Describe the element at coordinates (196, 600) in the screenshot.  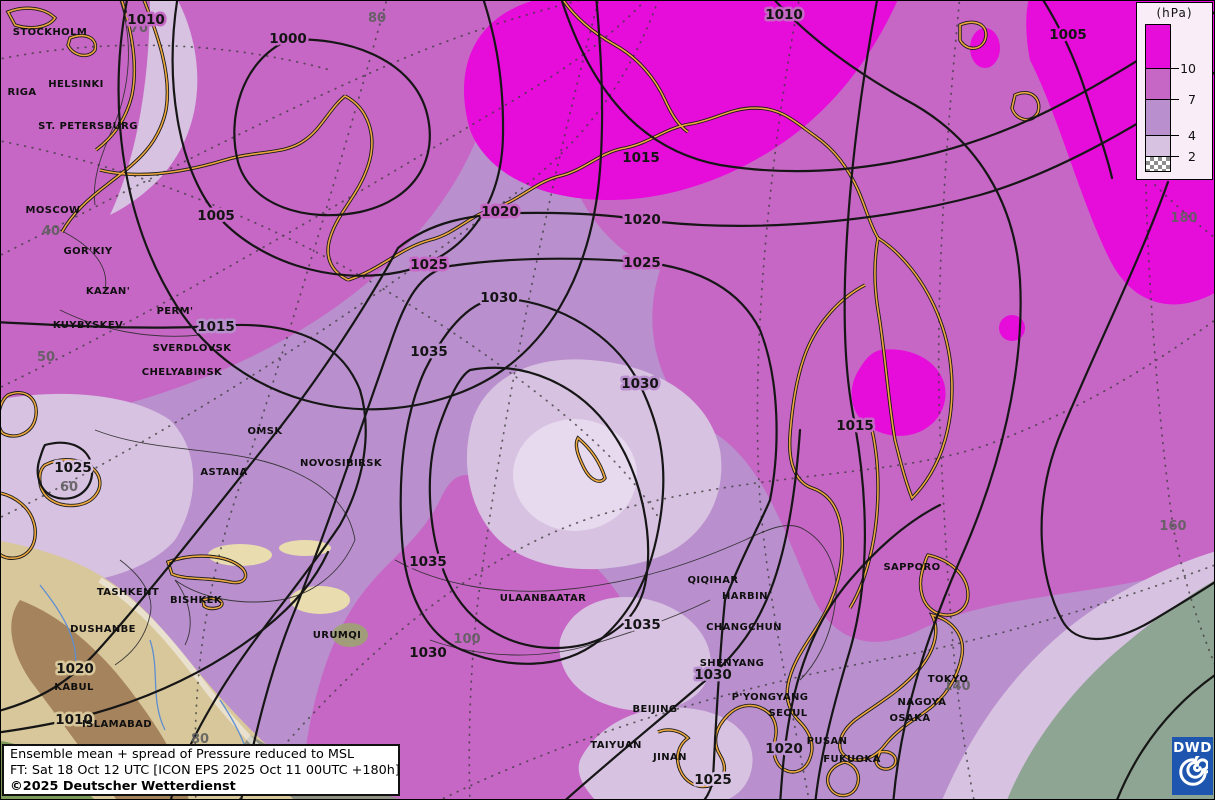
I see `city-label: BISHKEK` at that location.